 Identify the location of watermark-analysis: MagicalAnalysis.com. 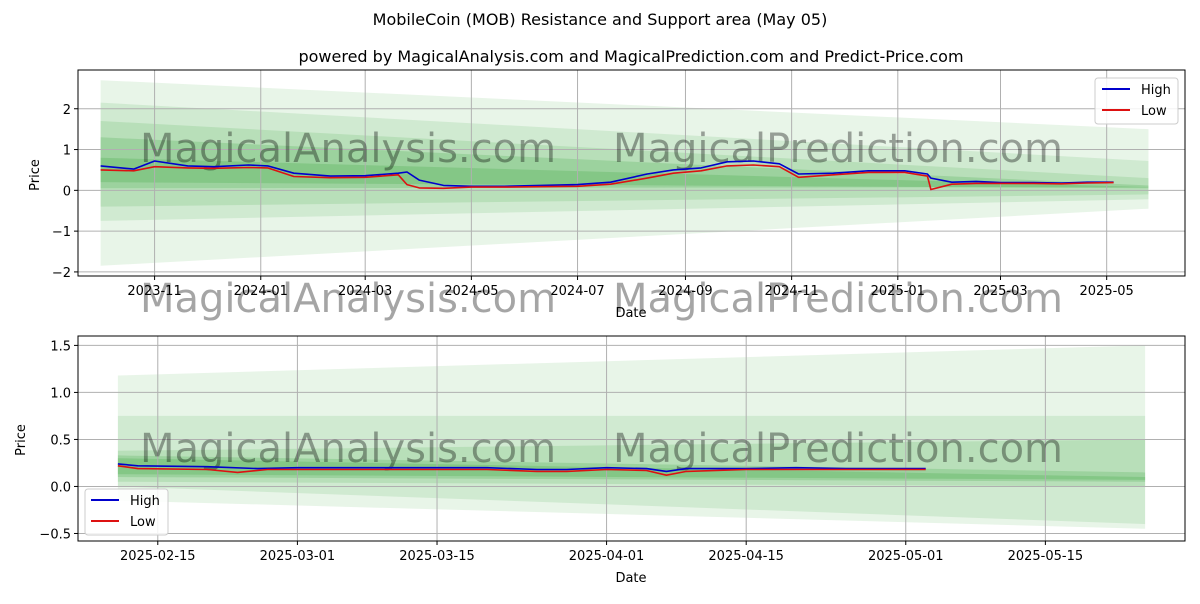
(348, 149).